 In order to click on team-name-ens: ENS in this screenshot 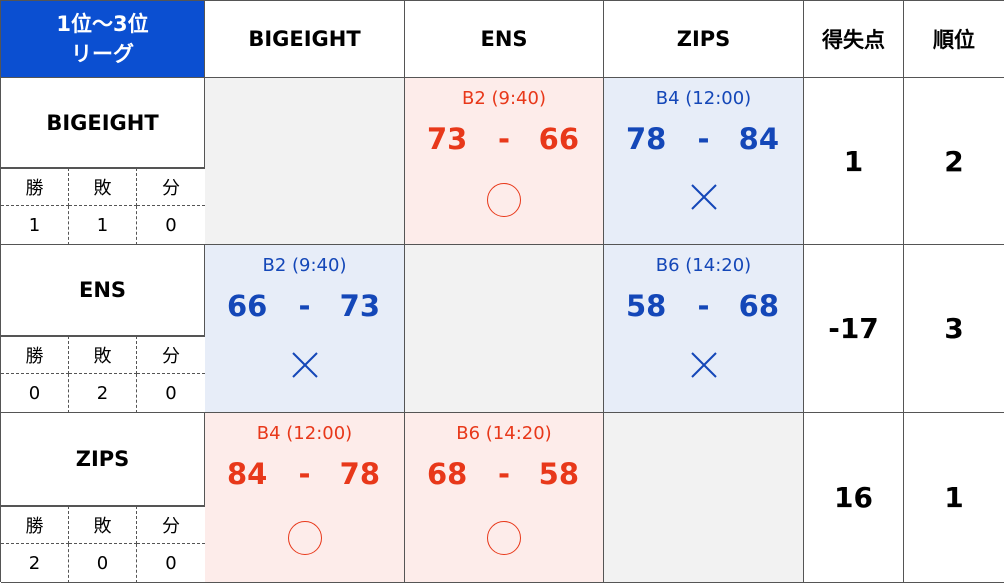, I will do `click(103, 290)`.